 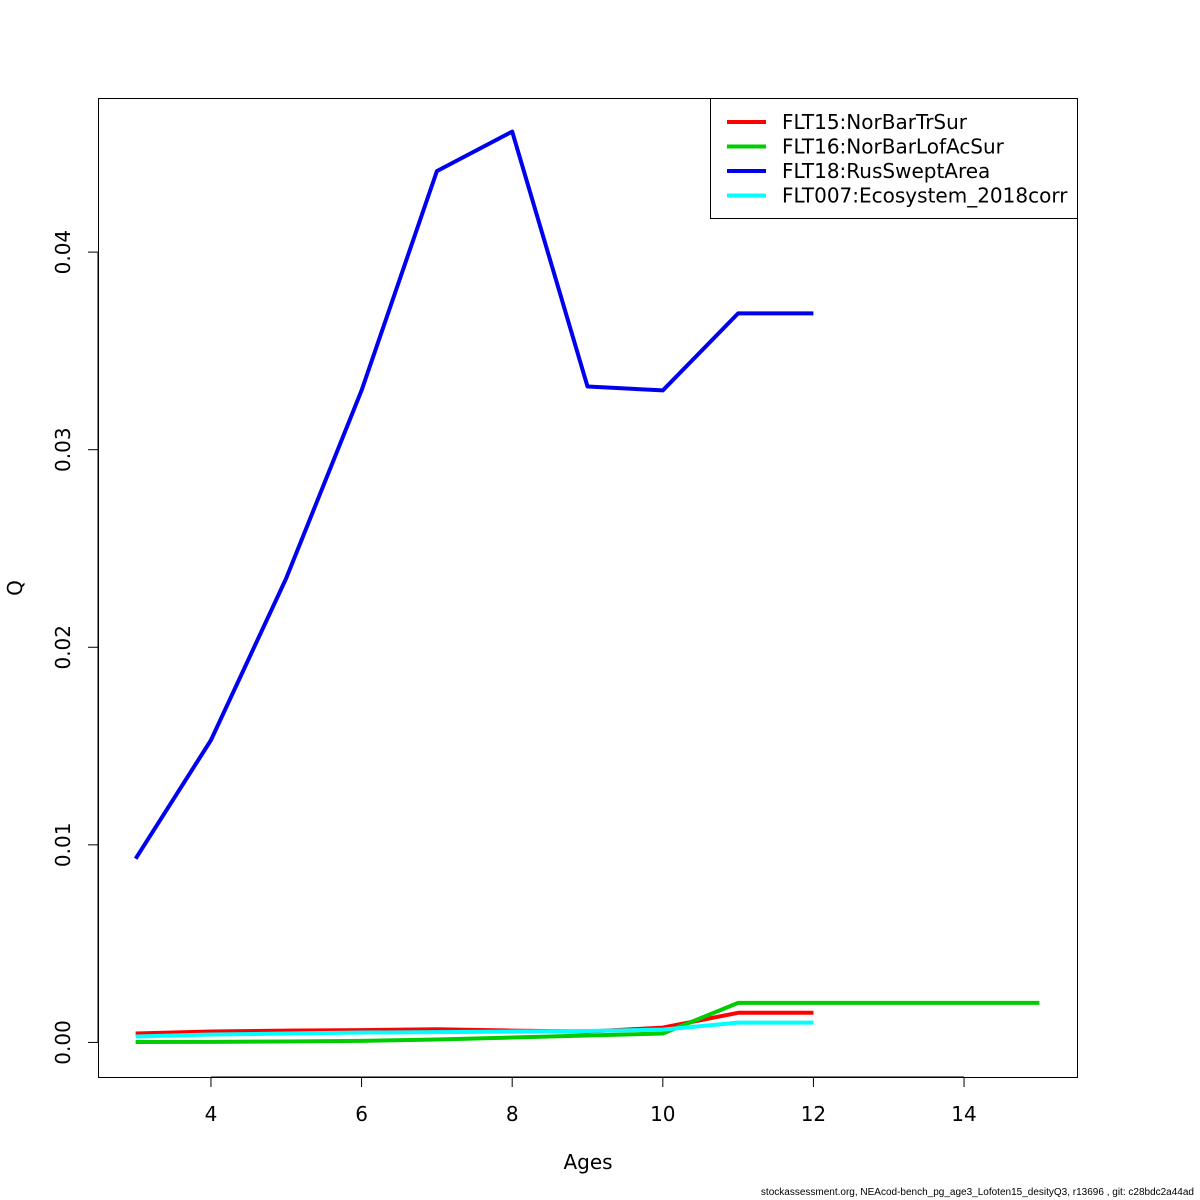 What do you see at coordinates (512, 1114) in the screenshot?
I see `x-tick-label: 8` at bounding box center [512, 1114].